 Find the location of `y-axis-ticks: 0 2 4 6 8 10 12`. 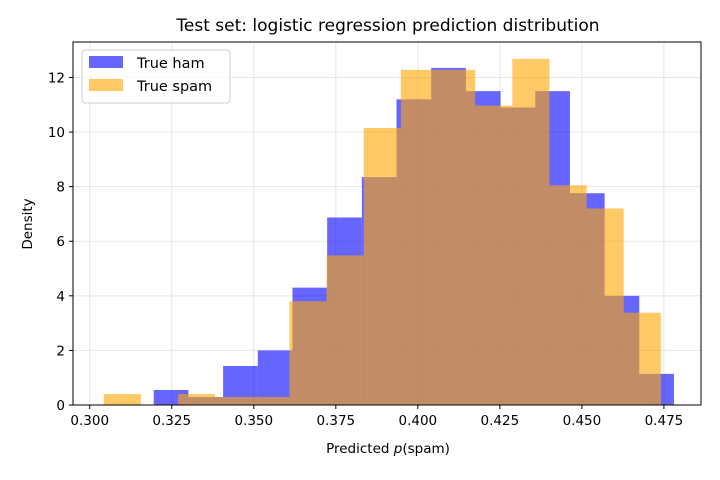

y-axis-ticks: 0 2 4 6 8 10 12 is located at coordinates (60, 242).